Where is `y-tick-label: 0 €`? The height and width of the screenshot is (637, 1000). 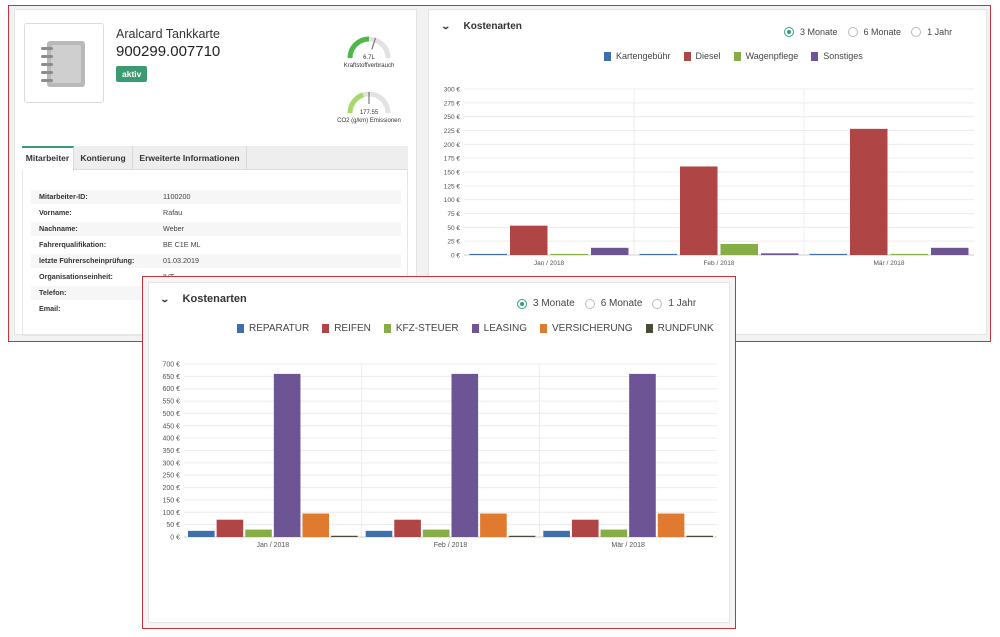 y-tick-label: 0 € is located at coordinates (455, 256).